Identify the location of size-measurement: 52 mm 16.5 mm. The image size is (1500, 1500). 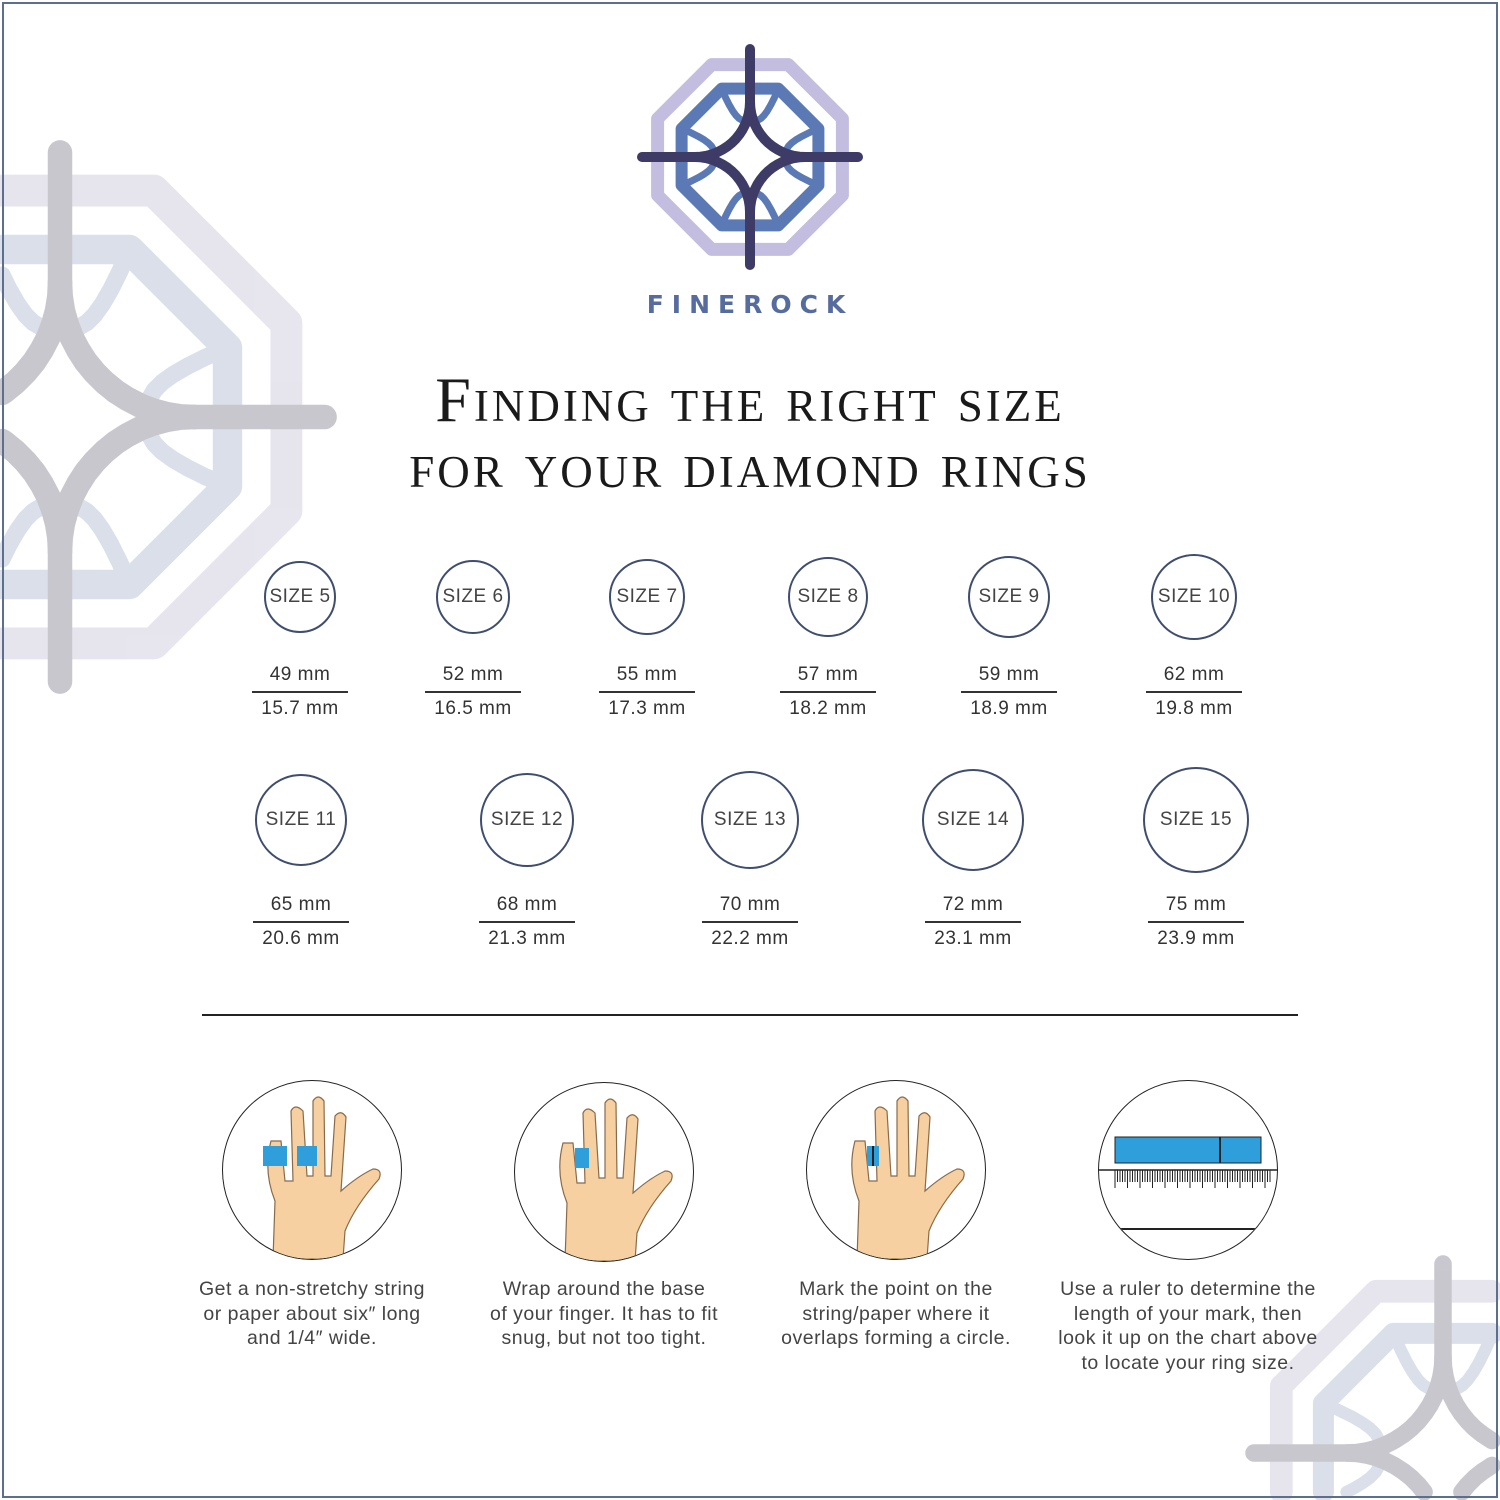
(473, 692).